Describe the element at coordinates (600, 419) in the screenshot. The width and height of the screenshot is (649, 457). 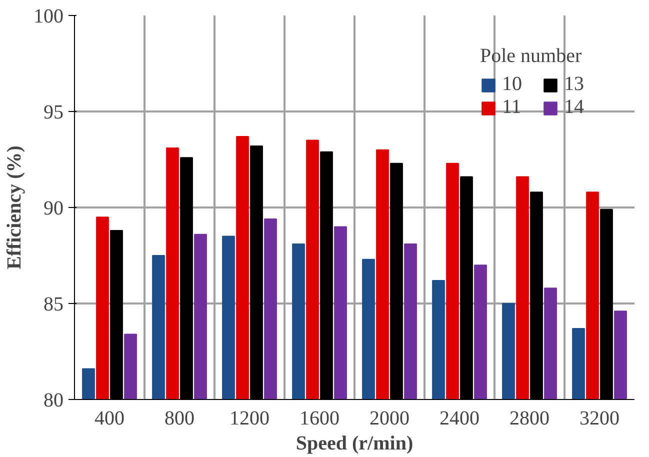
I see `x-tick-label: 3200` at that location.